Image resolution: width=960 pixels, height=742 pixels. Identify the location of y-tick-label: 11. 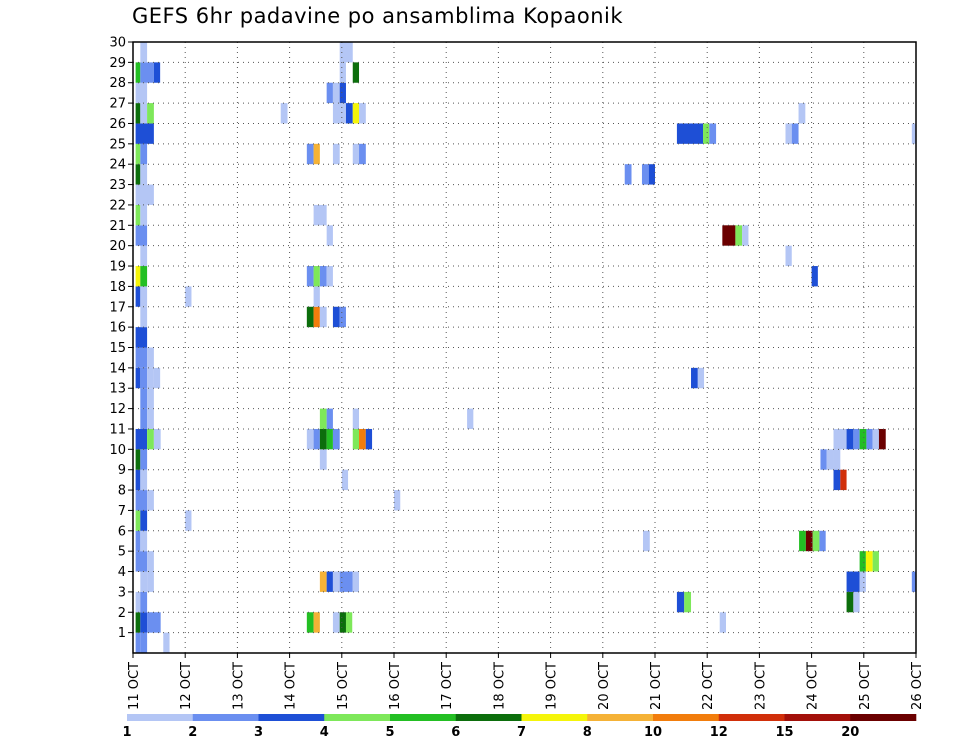
(117, 429).